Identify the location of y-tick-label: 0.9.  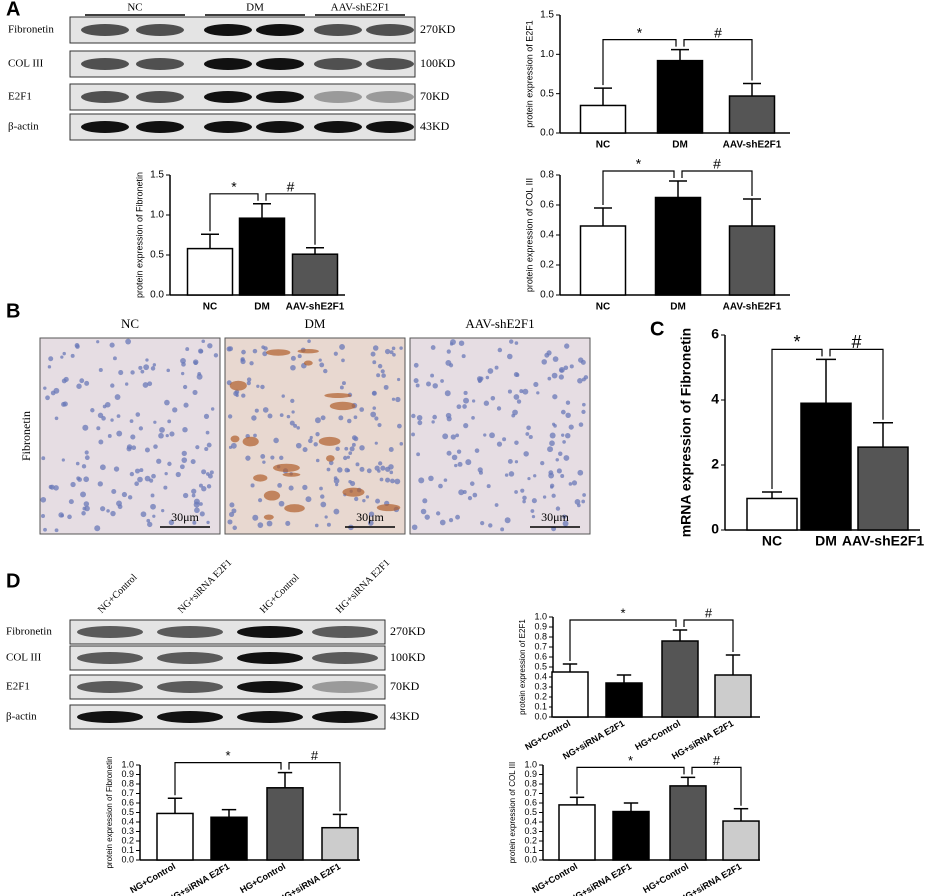
(530, 774).